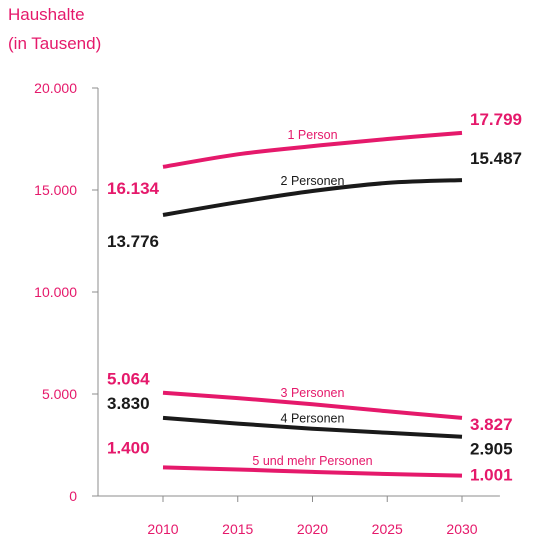  I want to click on y-tick-label: 20.000, so click(55, 88).